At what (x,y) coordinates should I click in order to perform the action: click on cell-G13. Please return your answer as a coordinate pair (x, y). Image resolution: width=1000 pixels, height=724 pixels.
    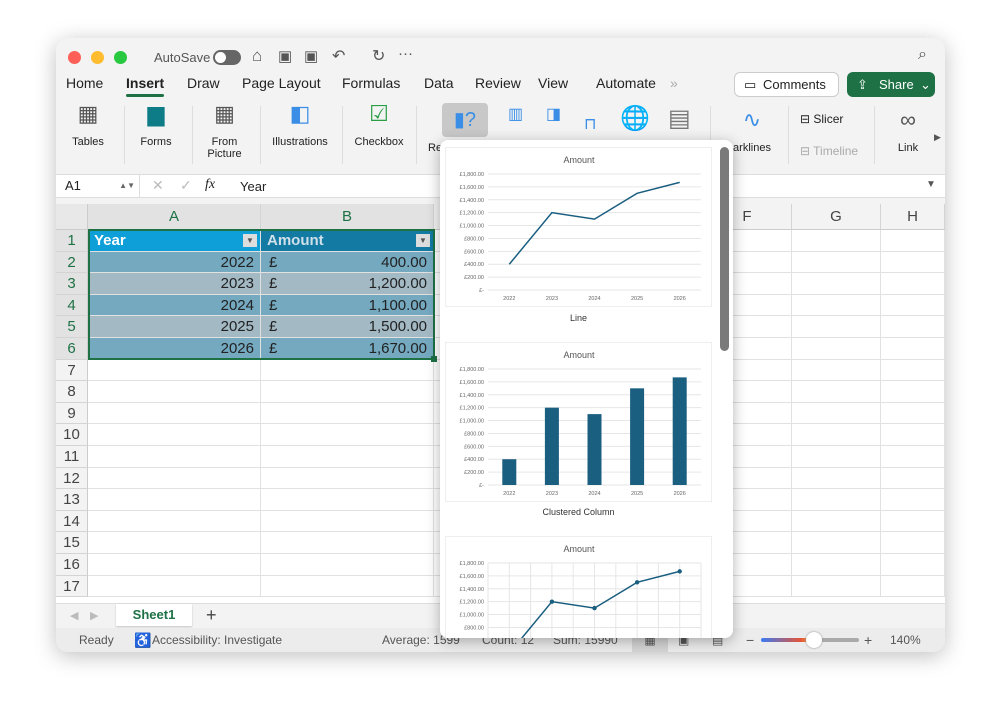
    Looking at the image, I should click on (836, 500).